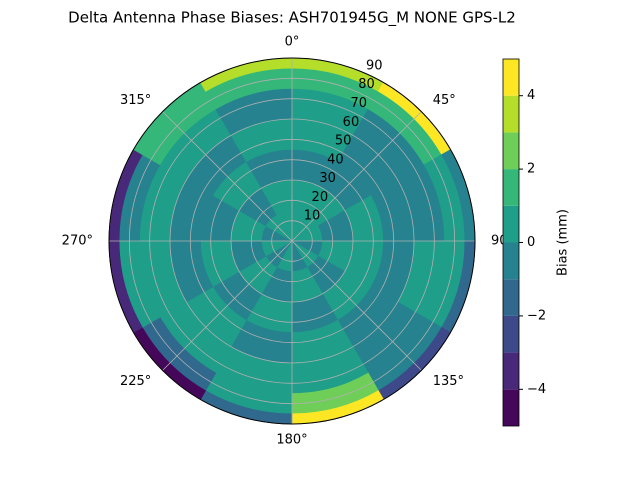 The height and width of the screenshot is (480, 640). Describe the element at coordinates (335, 159) in the screenshot. I see `r-tick-label: 40` at that location.